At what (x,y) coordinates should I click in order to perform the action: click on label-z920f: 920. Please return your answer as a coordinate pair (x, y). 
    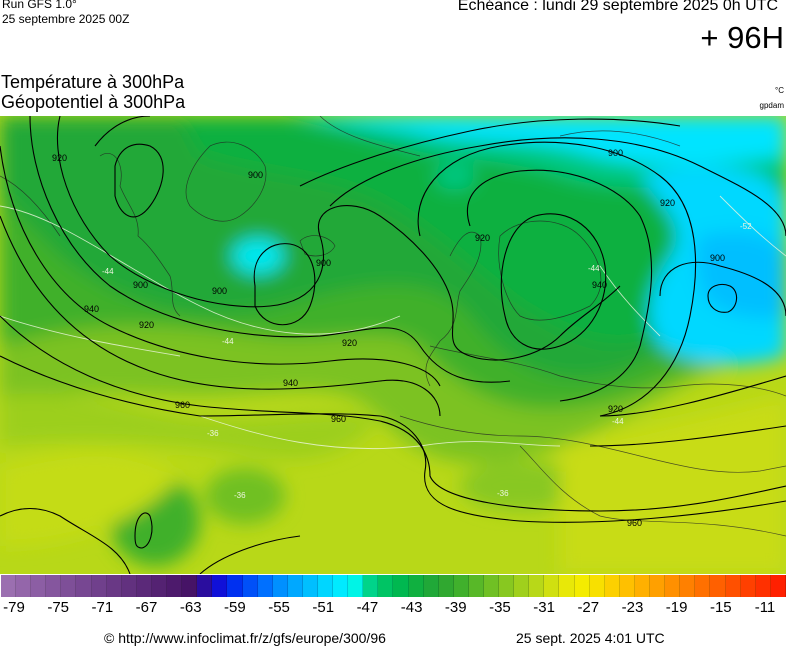
    Looking at the image, I should click on (615, 409).